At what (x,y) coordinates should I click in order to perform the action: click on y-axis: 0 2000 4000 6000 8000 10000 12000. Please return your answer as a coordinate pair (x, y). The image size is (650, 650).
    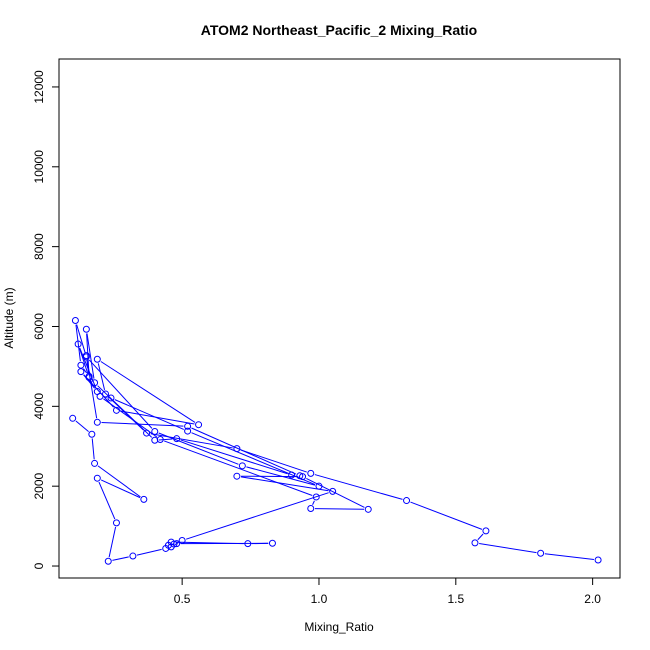
    Looking at the image, I should click on (46, 319).